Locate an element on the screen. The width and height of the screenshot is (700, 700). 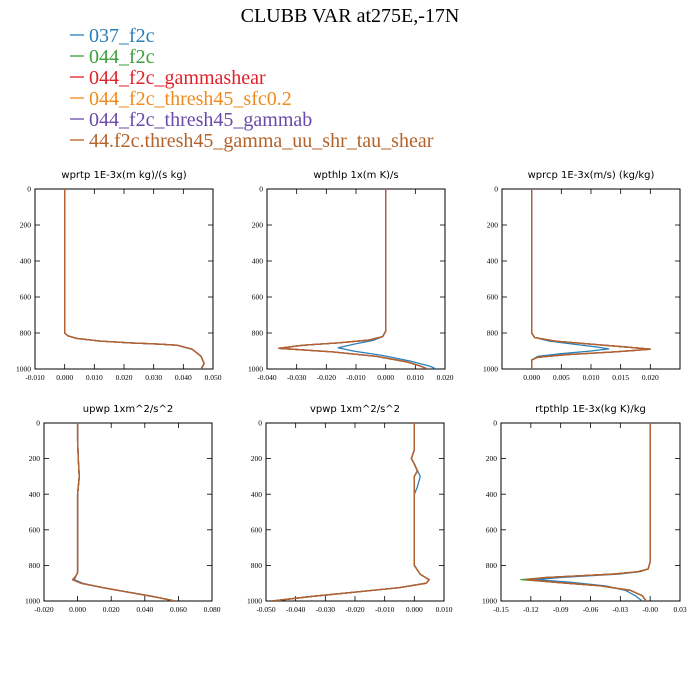
x-tick-label: 0.060 is located at coordinates (178, 609).